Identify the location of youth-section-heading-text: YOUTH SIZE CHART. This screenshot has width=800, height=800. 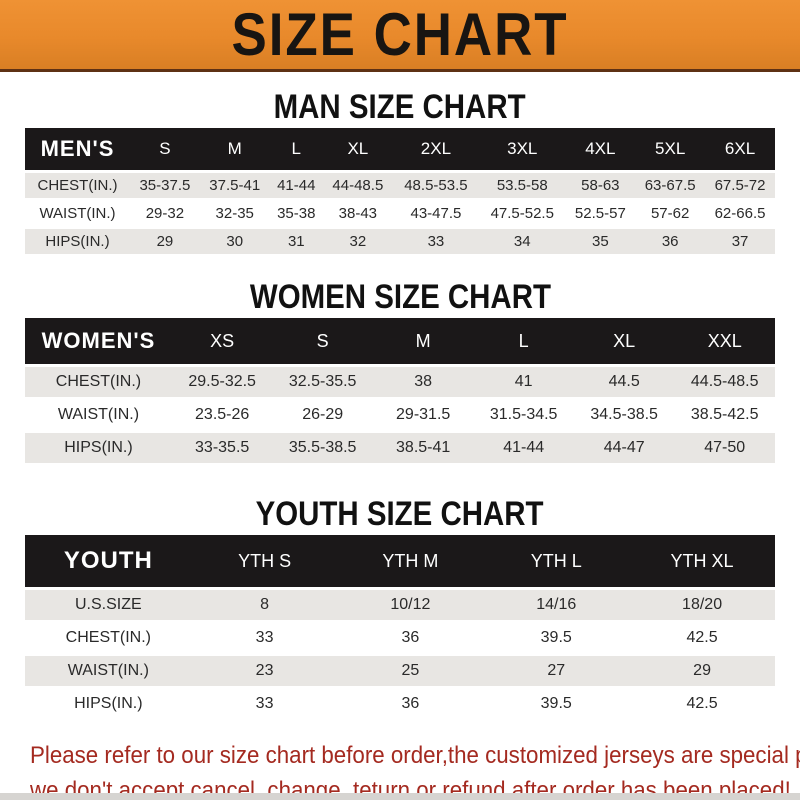
(400, 513).